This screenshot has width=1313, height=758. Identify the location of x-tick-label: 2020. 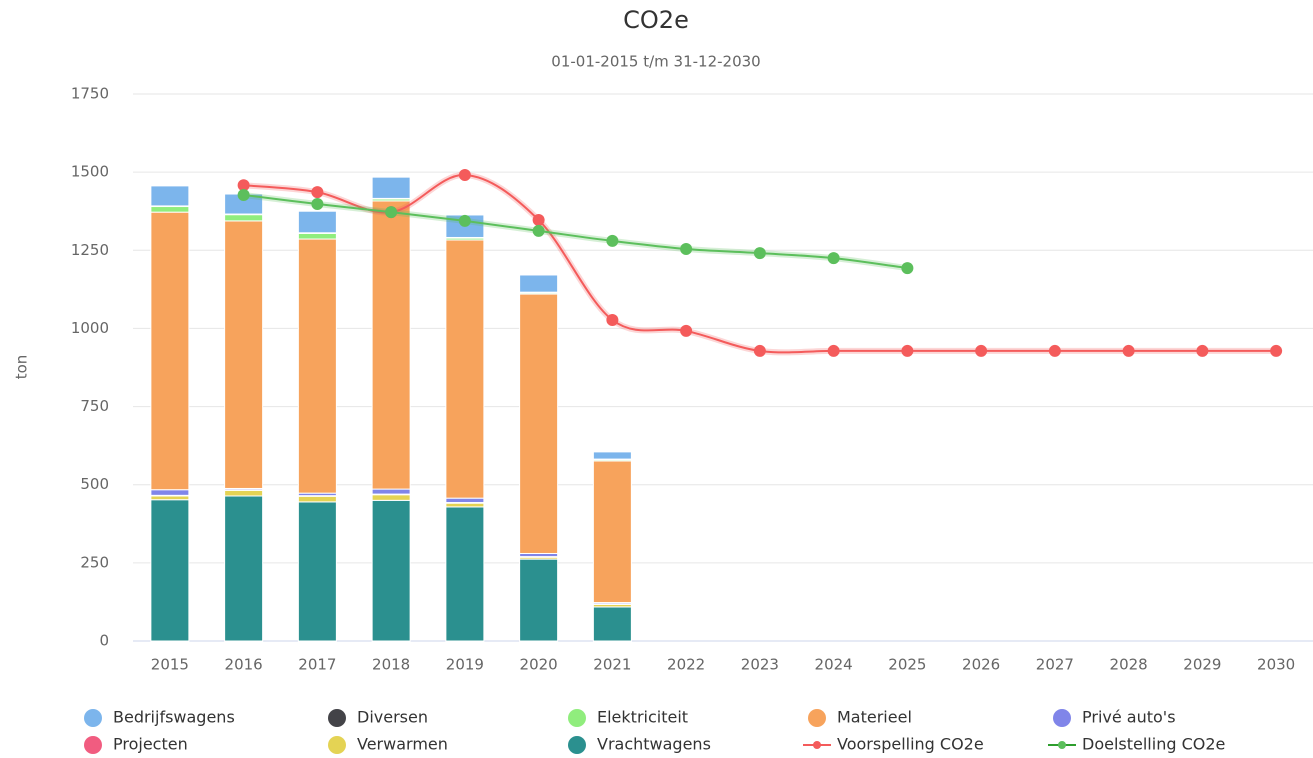
(539, 665).